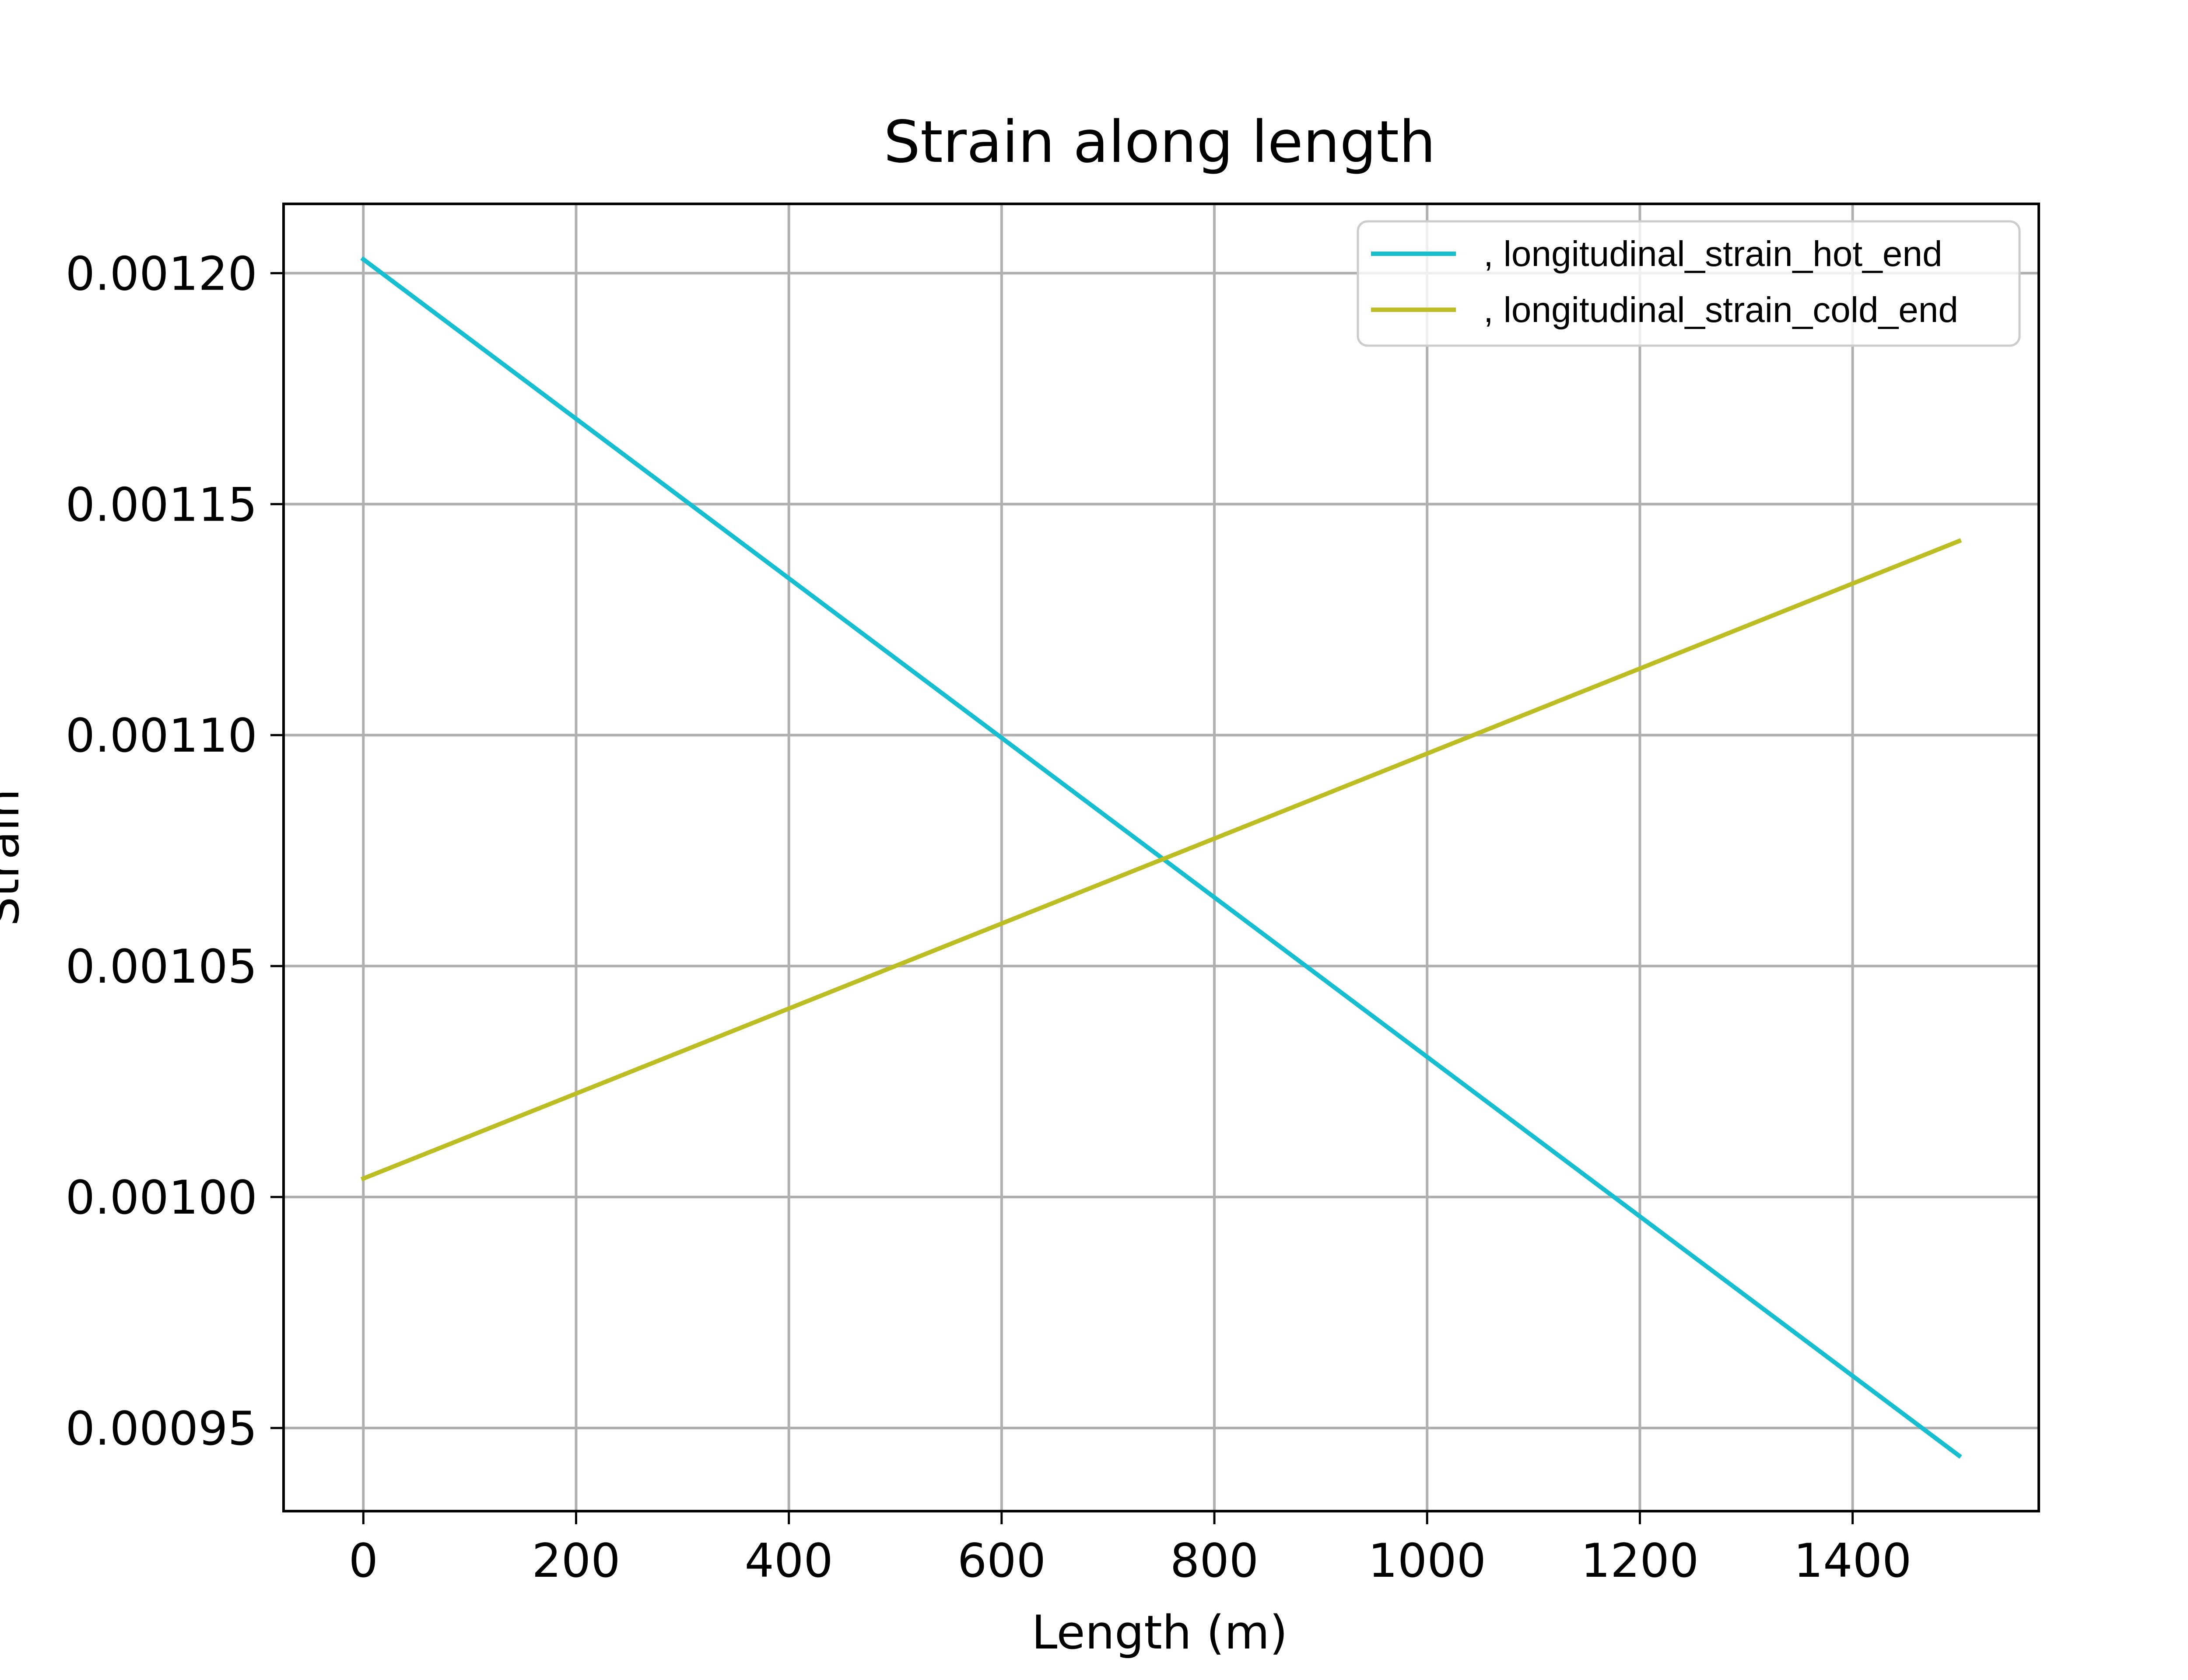 The width and height of the screenshot is (2188, 1680). I want to click on y-tick-label: 0.00120, so click(162, 274).